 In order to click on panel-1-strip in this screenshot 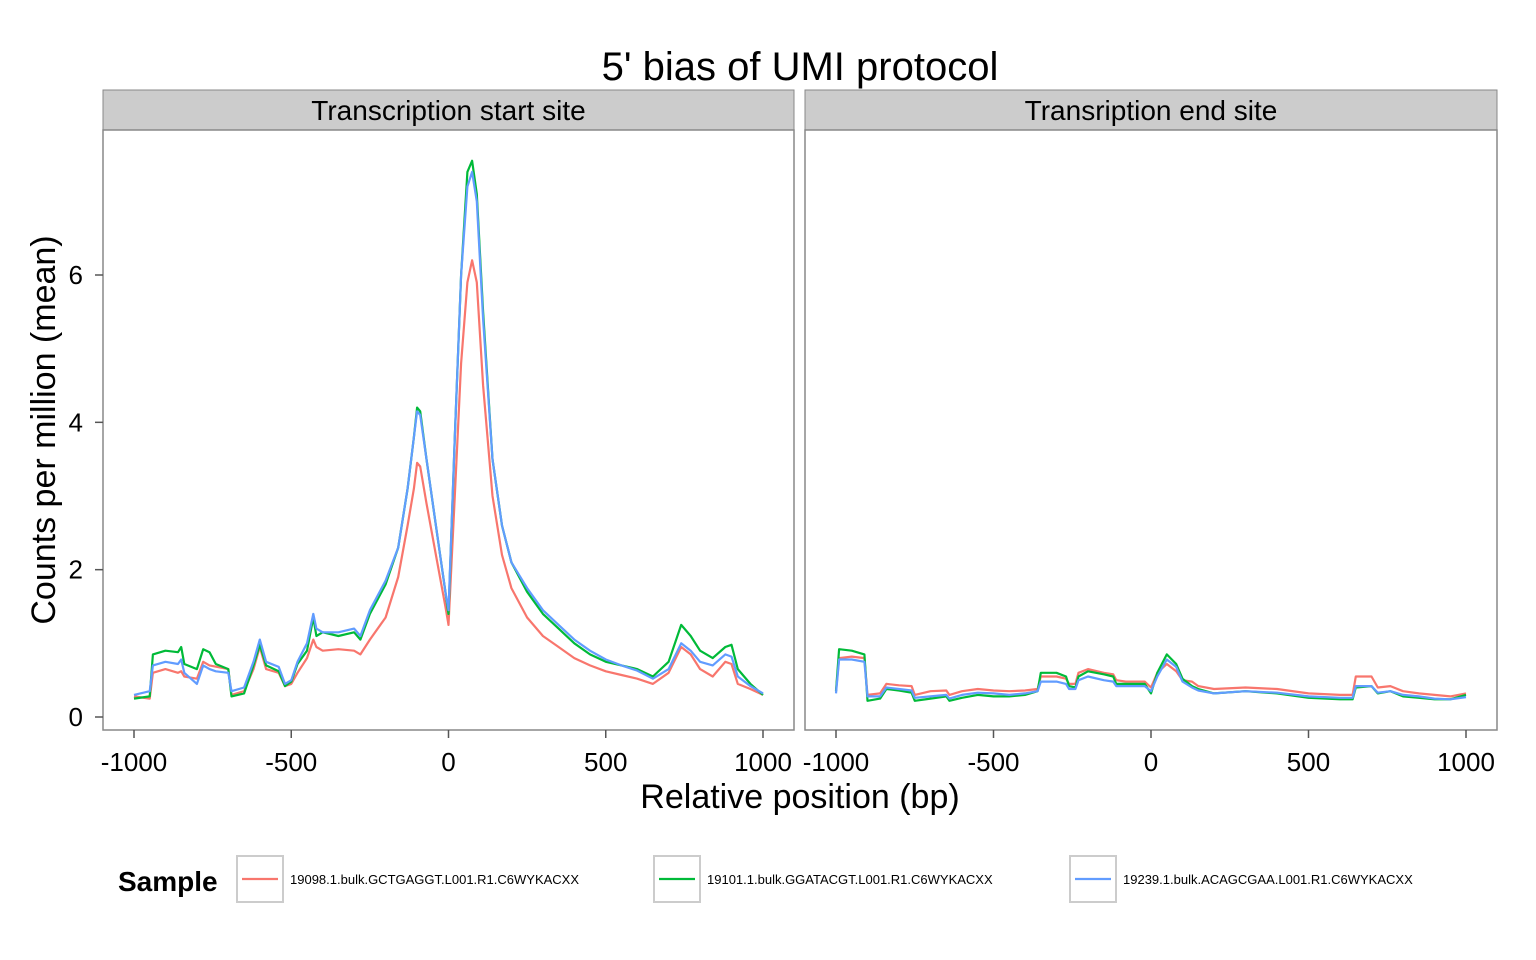, I will do `click(448, 110)`.